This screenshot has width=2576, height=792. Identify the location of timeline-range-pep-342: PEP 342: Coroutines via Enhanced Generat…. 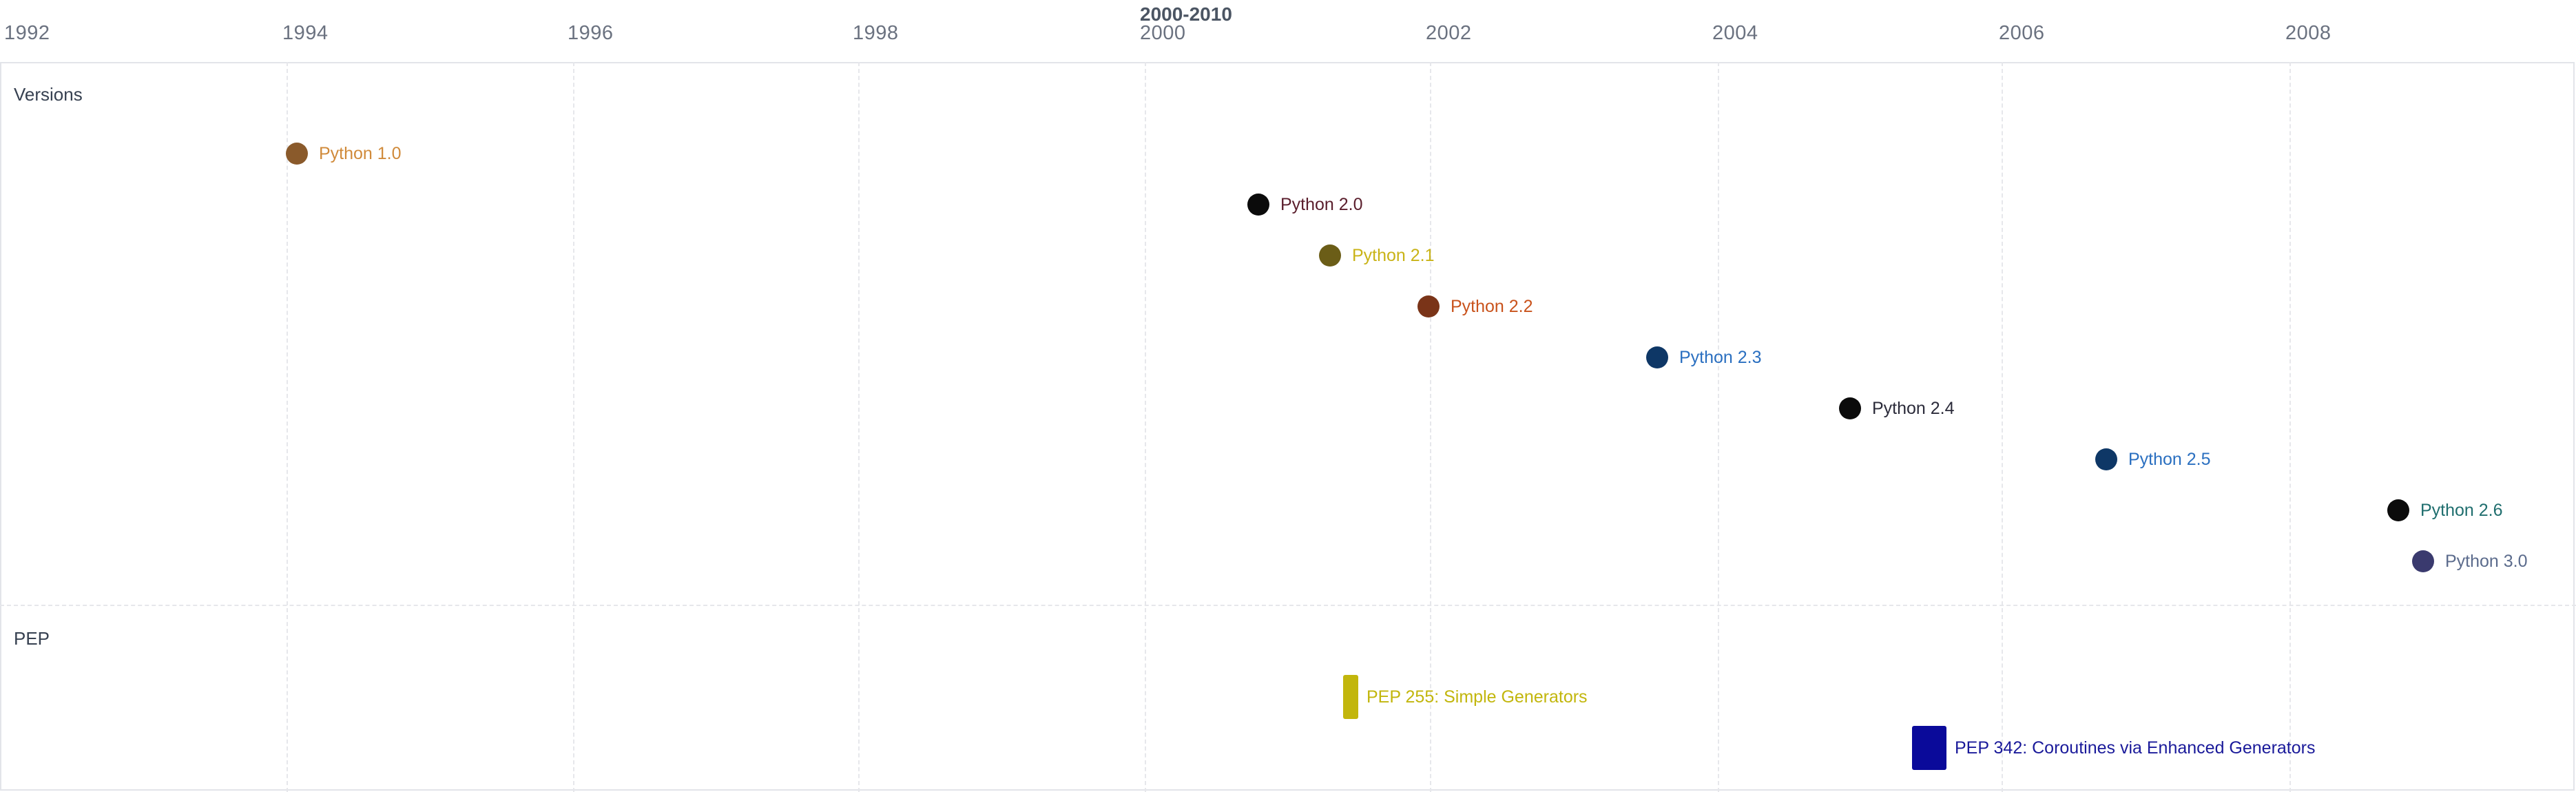
(2113, 748).